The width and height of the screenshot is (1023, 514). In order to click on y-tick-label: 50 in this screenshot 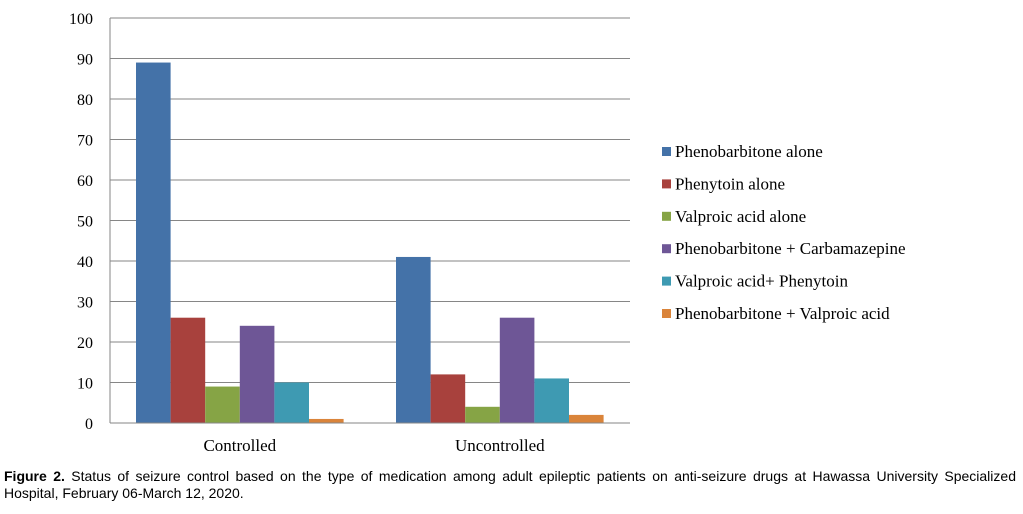, I will do `click(85, 222)`.